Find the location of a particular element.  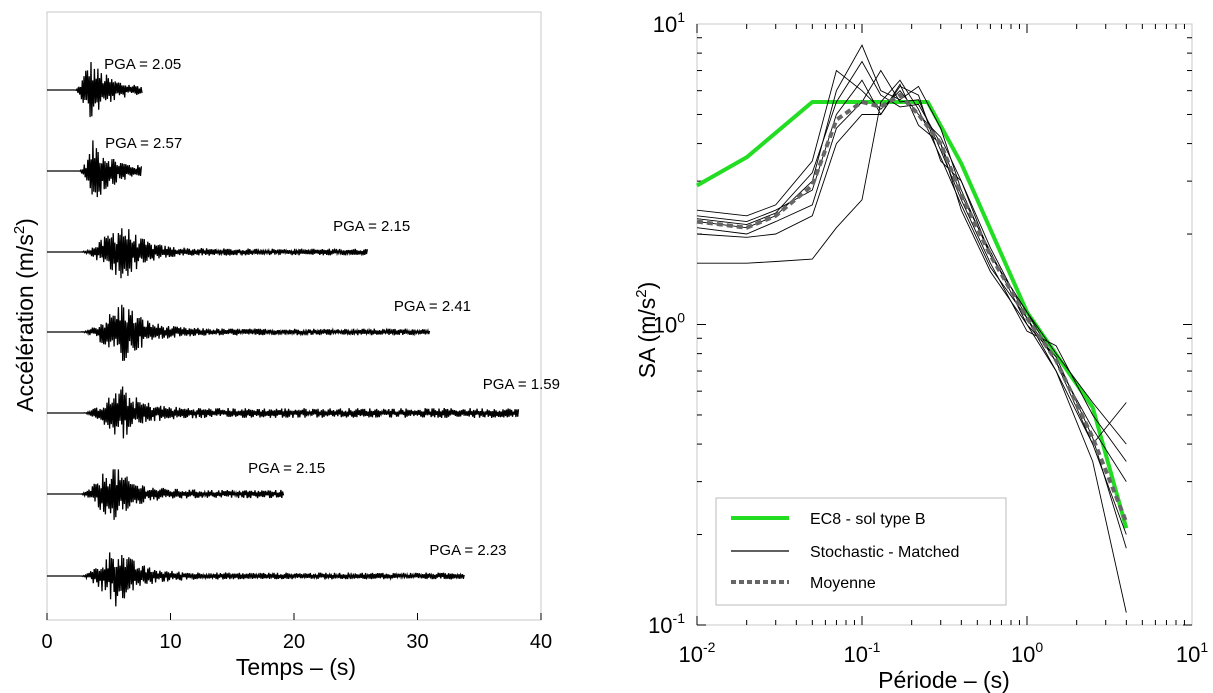

pga-label: PGA = 2.57 is located at coordinates (143, 143).